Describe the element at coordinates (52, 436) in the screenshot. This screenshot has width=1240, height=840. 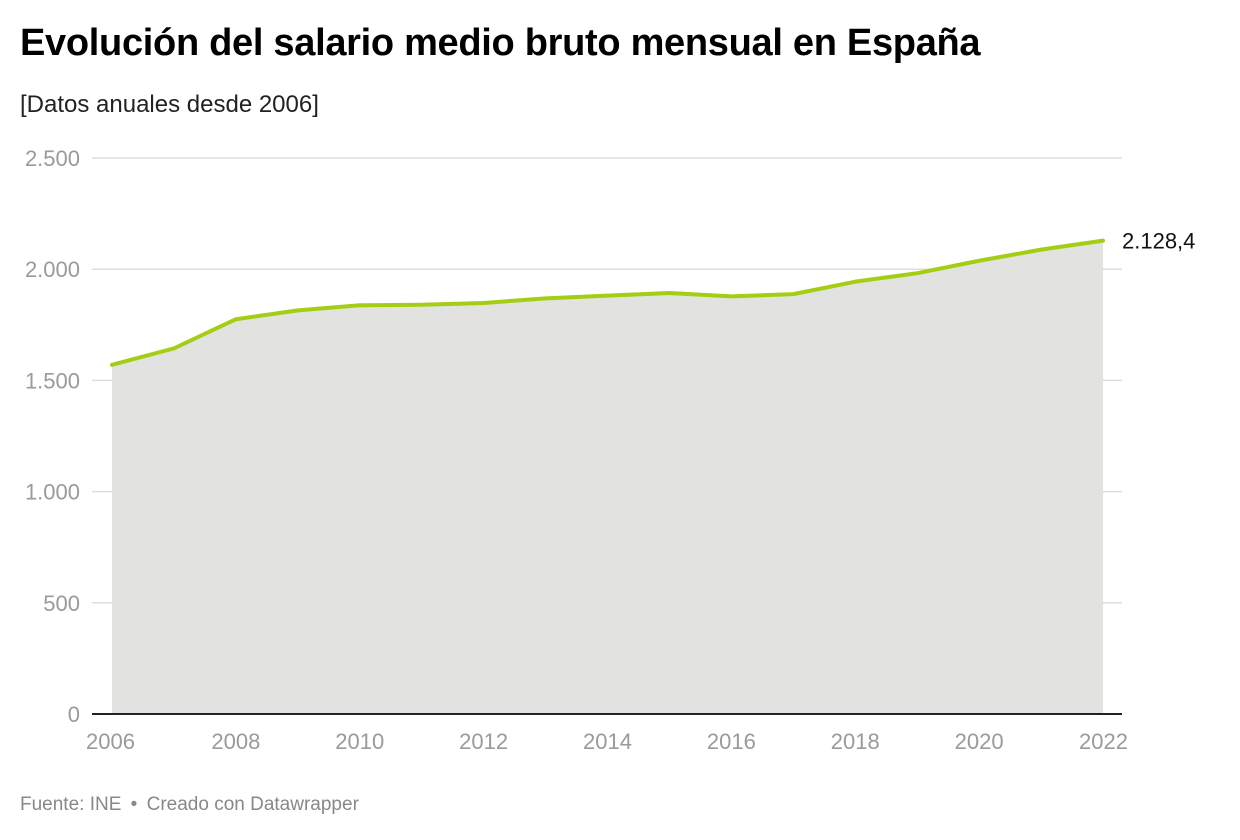
I see `y-axis-tick-labels: 0 500 1.000 1.500 2.000 2.500` at that location.